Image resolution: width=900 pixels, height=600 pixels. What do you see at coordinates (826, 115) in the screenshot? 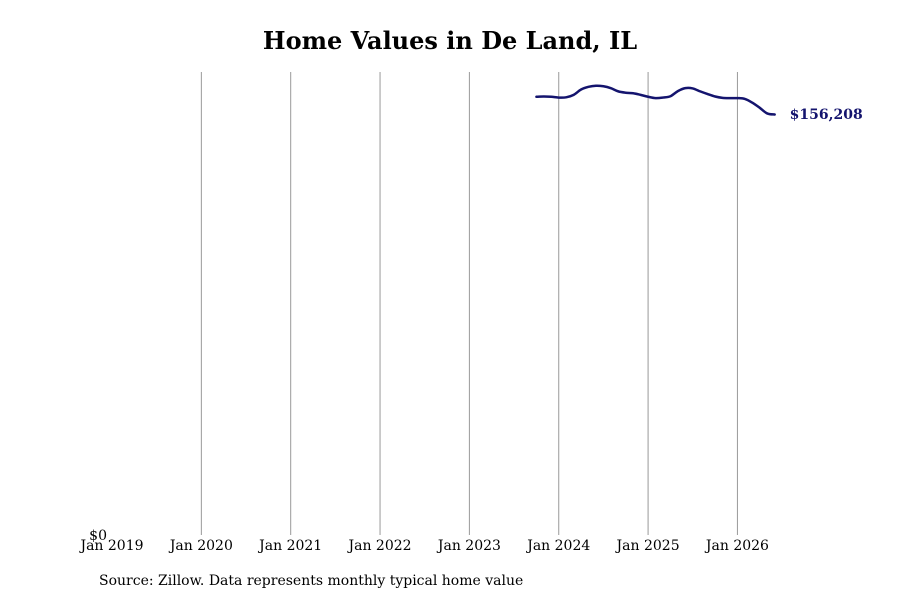
I see `end-value-label: $156,208` at bounding box center [826, 115].